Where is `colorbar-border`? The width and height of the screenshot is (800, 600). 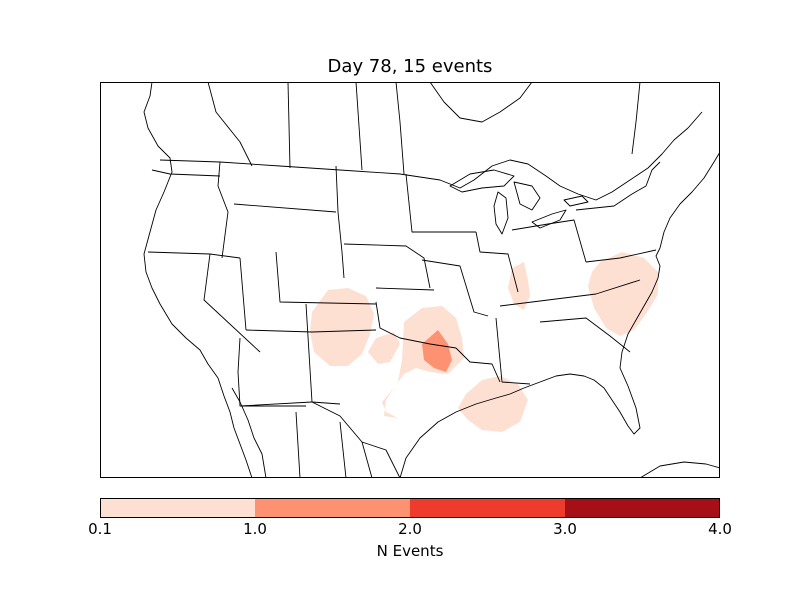 colorbar-border is located at coordinates (410, 508).